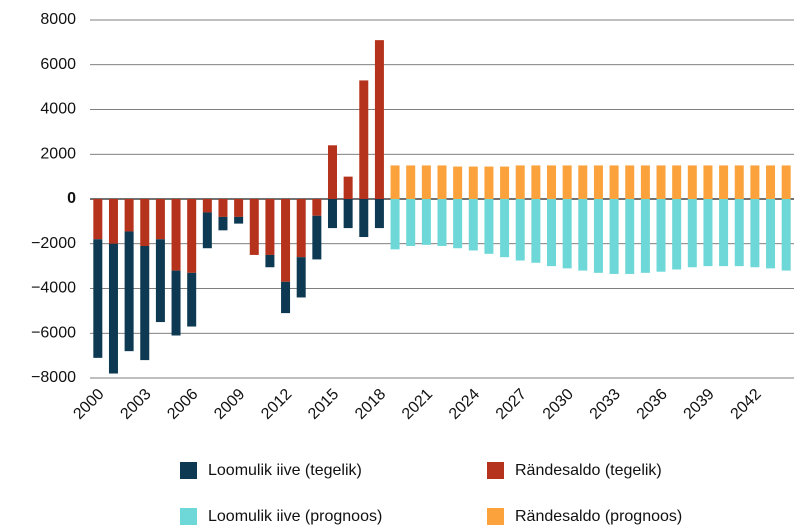  I want to click on x-tick-label: 2006, so click(182, 404).